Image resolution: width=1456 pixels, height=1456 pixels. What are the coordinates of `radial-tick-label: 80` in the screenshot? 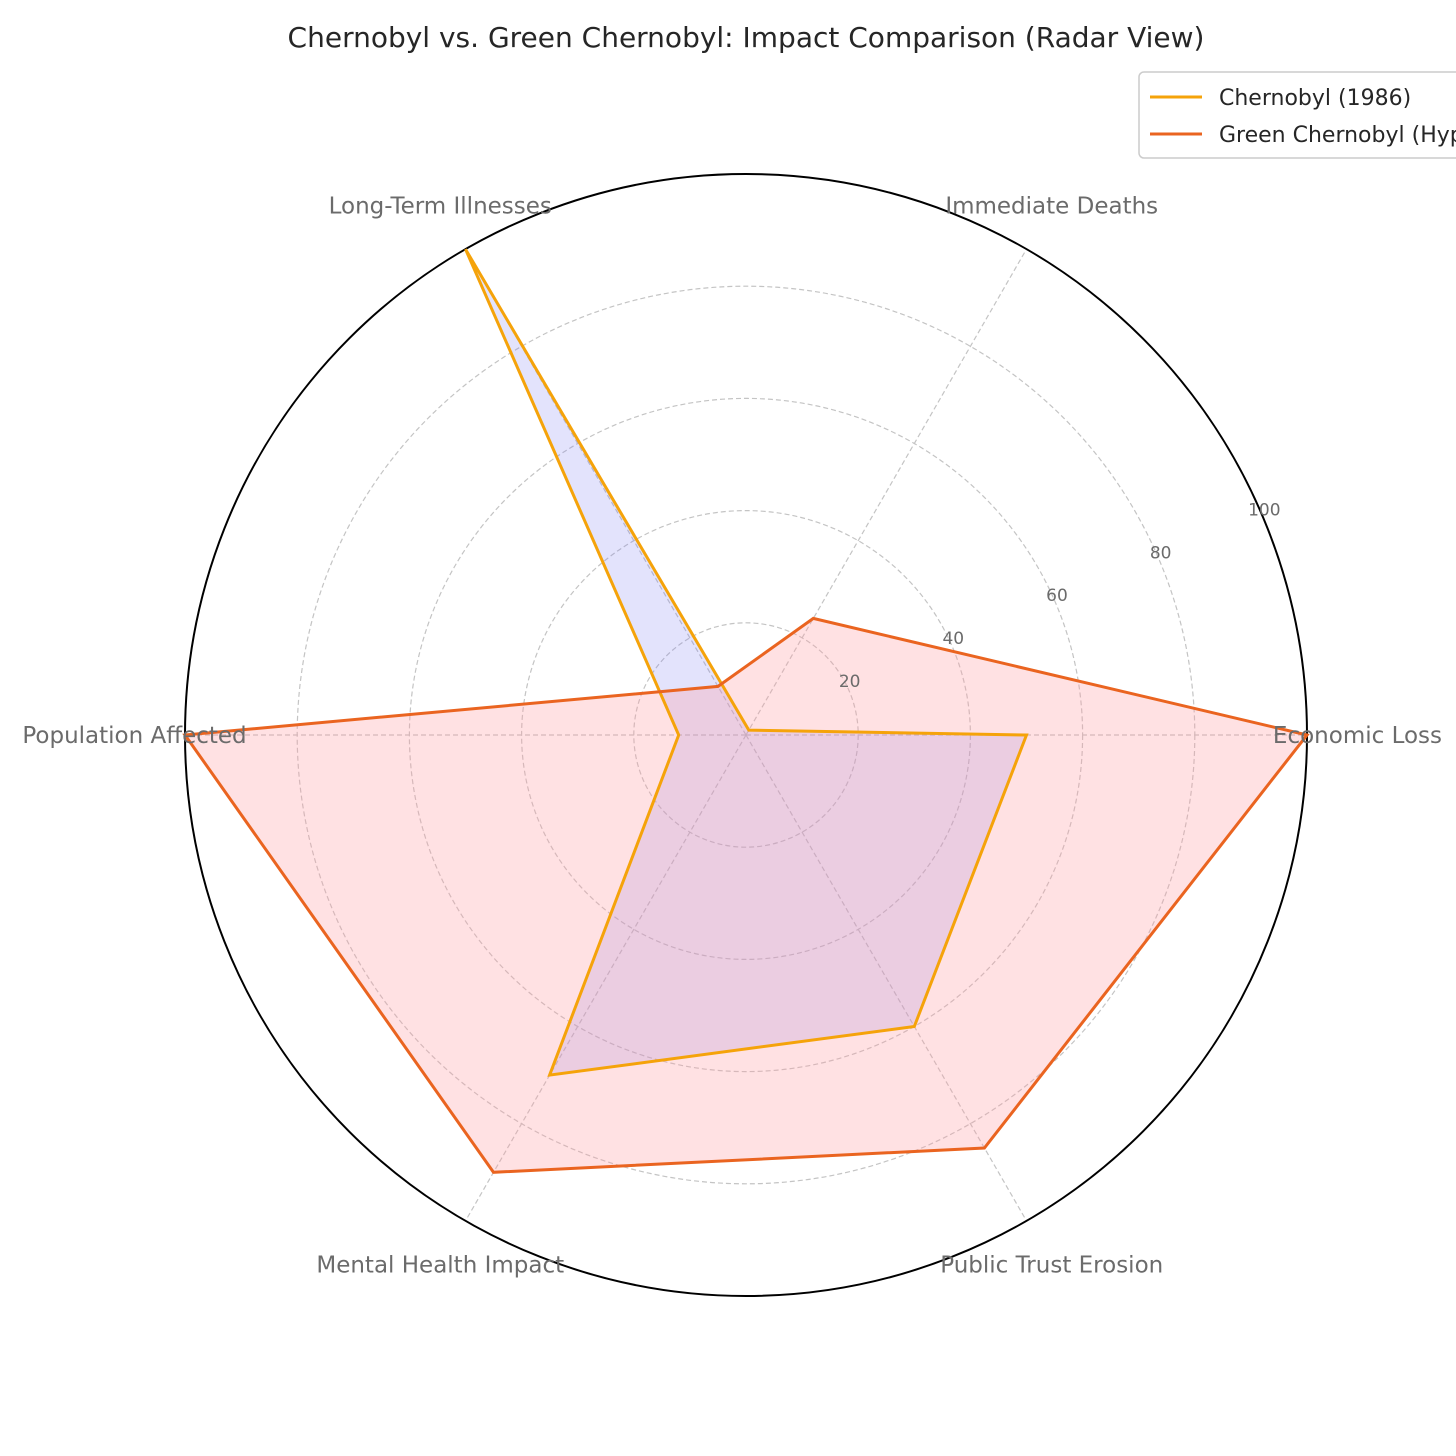 It's located at (1161, 553).